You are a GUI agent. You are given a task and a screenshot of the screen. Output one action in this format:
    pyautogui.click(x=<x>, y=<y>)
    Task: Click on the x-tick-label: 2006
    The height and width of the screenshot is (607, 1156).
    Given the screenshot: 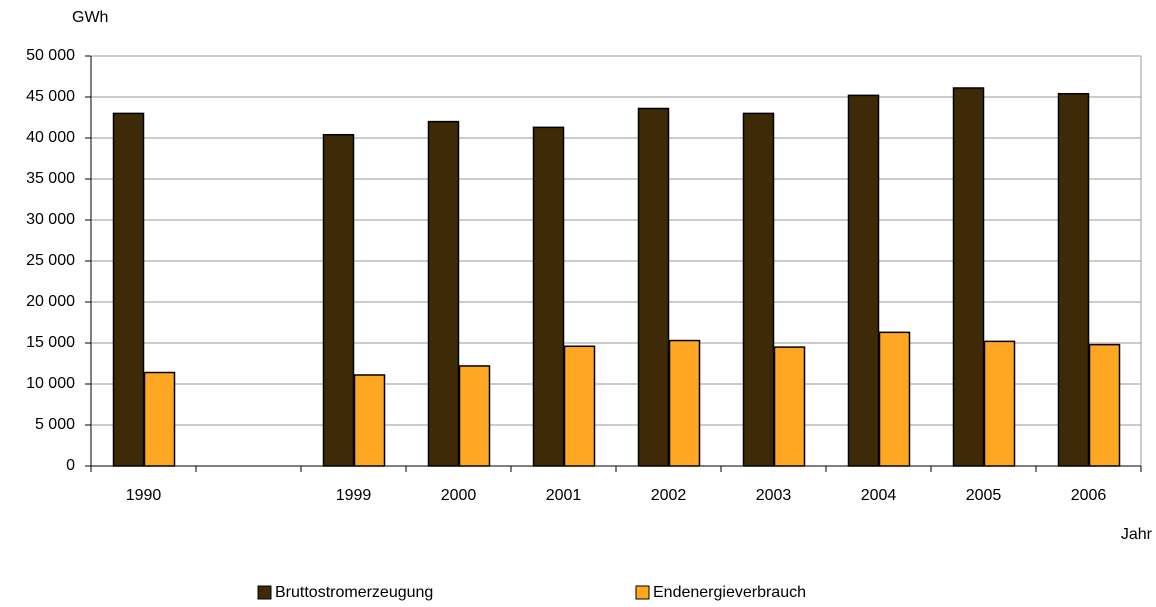 What is the action you would take?
    pyautogui.click(x=1089, y=495)
    